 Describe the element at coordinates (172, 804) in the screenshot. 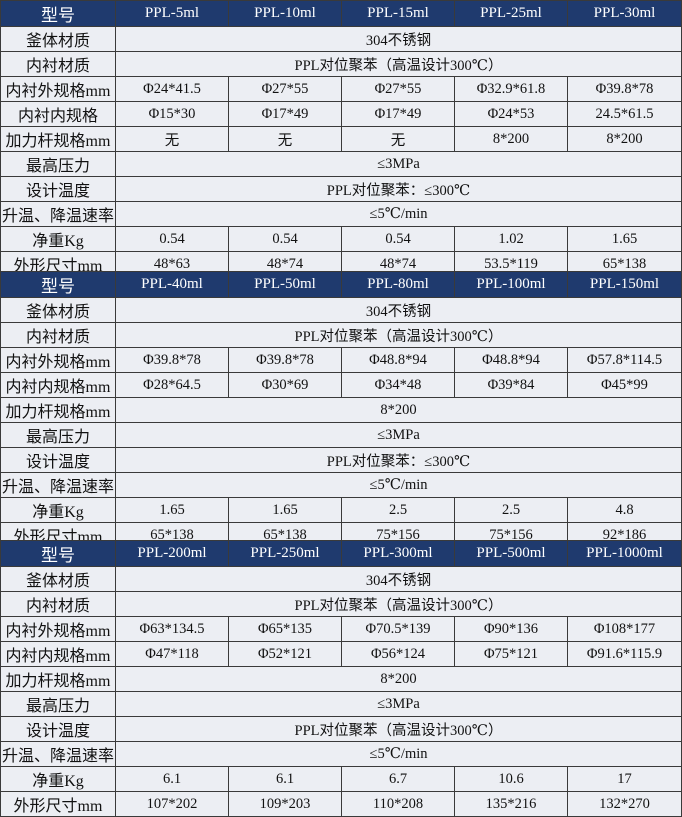

I see `value-cell: 107*202` at that location.